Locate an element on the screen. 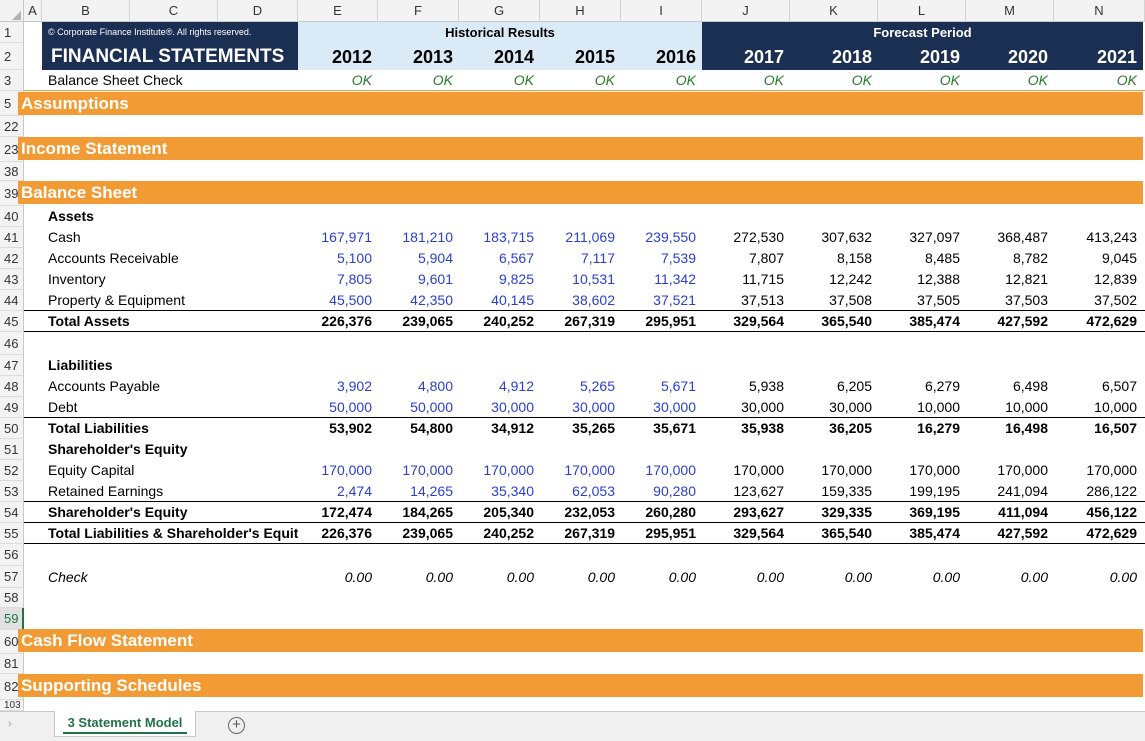  row-header: 54 is located at coordinates (12, 512).